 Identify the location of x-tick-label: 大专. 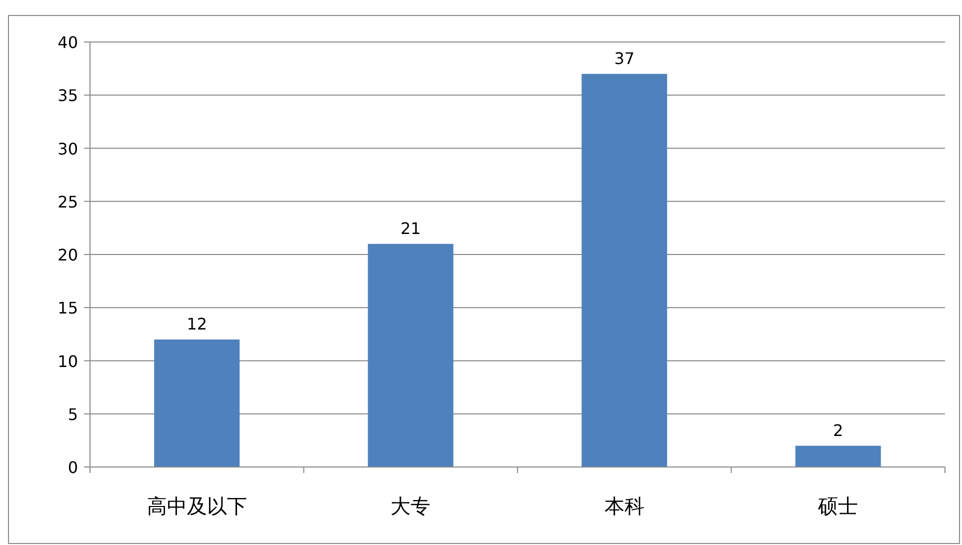
(410, 506).